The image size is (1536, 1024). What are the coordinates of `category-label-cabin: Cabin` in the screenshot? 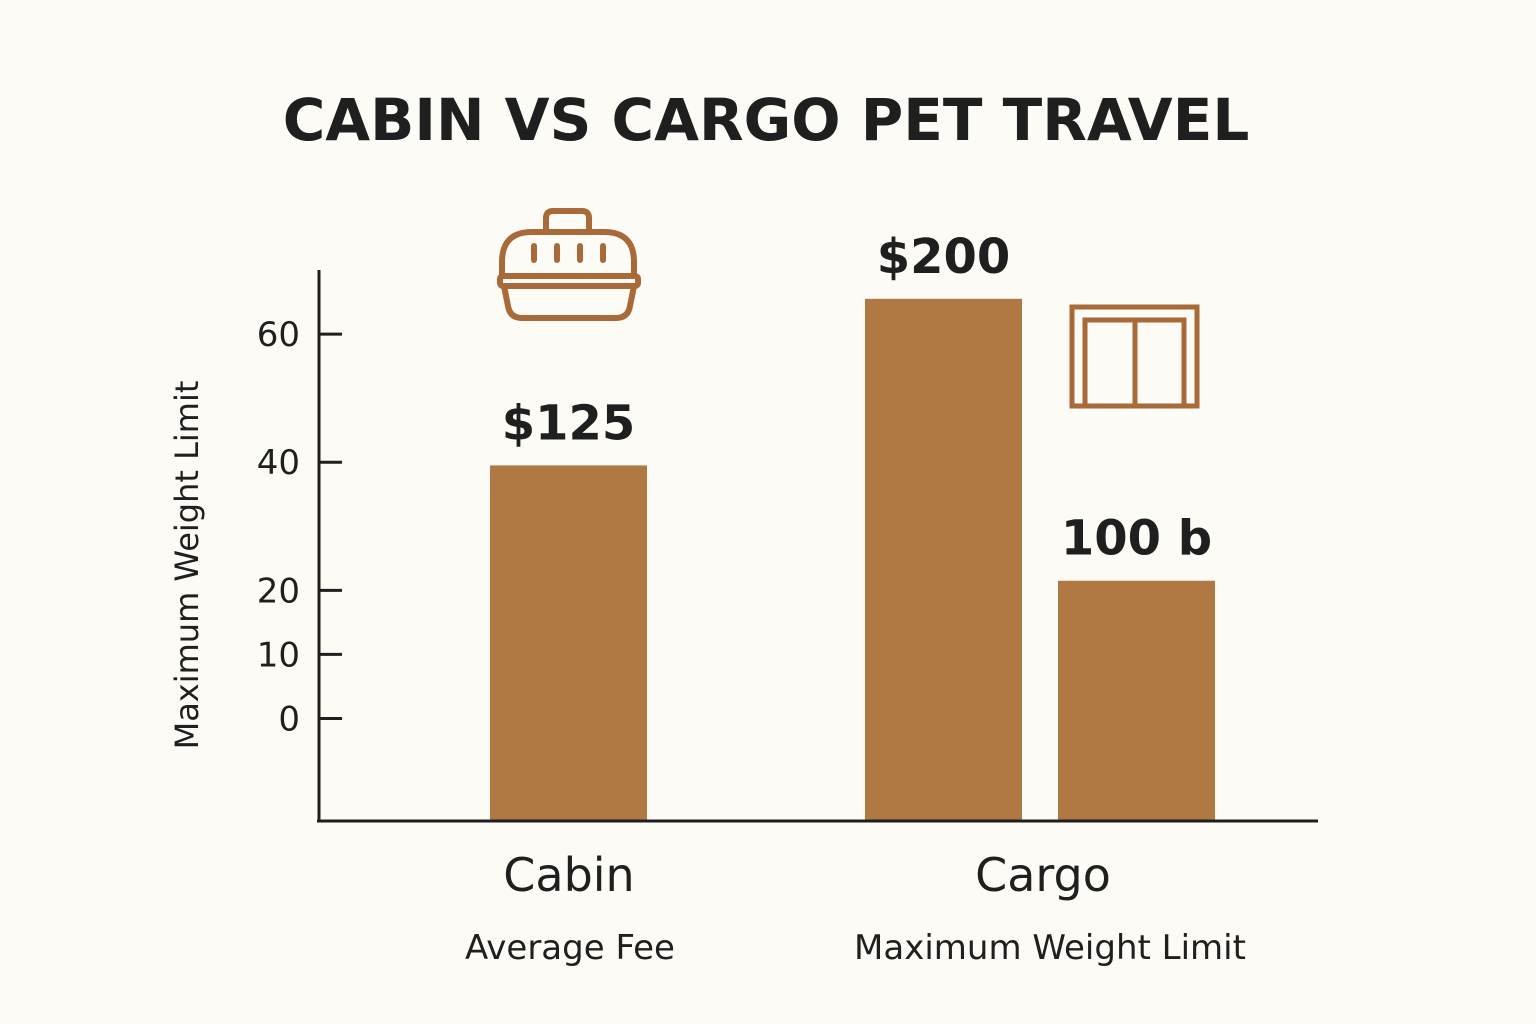 It's located at (568, 875).